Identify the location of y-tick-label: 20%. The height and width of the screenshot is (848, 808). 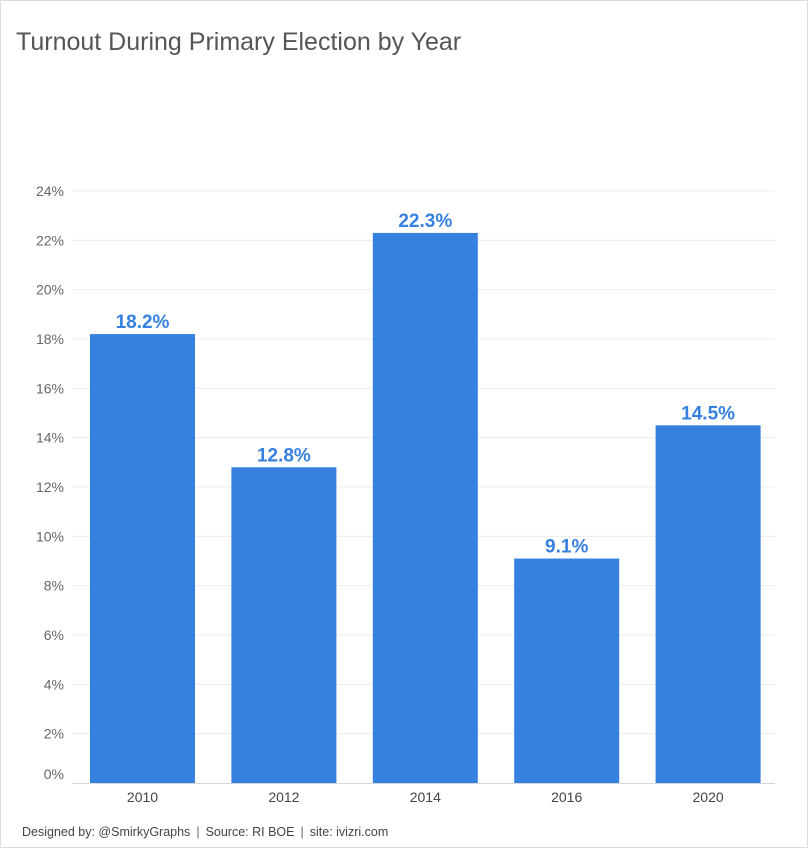
(50, 290).